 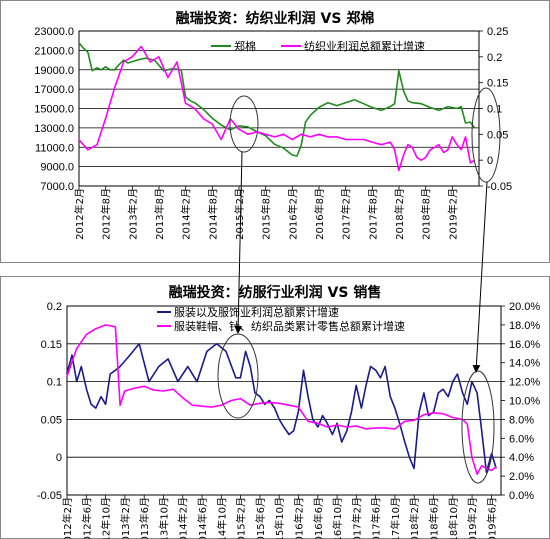 I want to click on legend-label: 郑棉, so click(x=245, y=46).